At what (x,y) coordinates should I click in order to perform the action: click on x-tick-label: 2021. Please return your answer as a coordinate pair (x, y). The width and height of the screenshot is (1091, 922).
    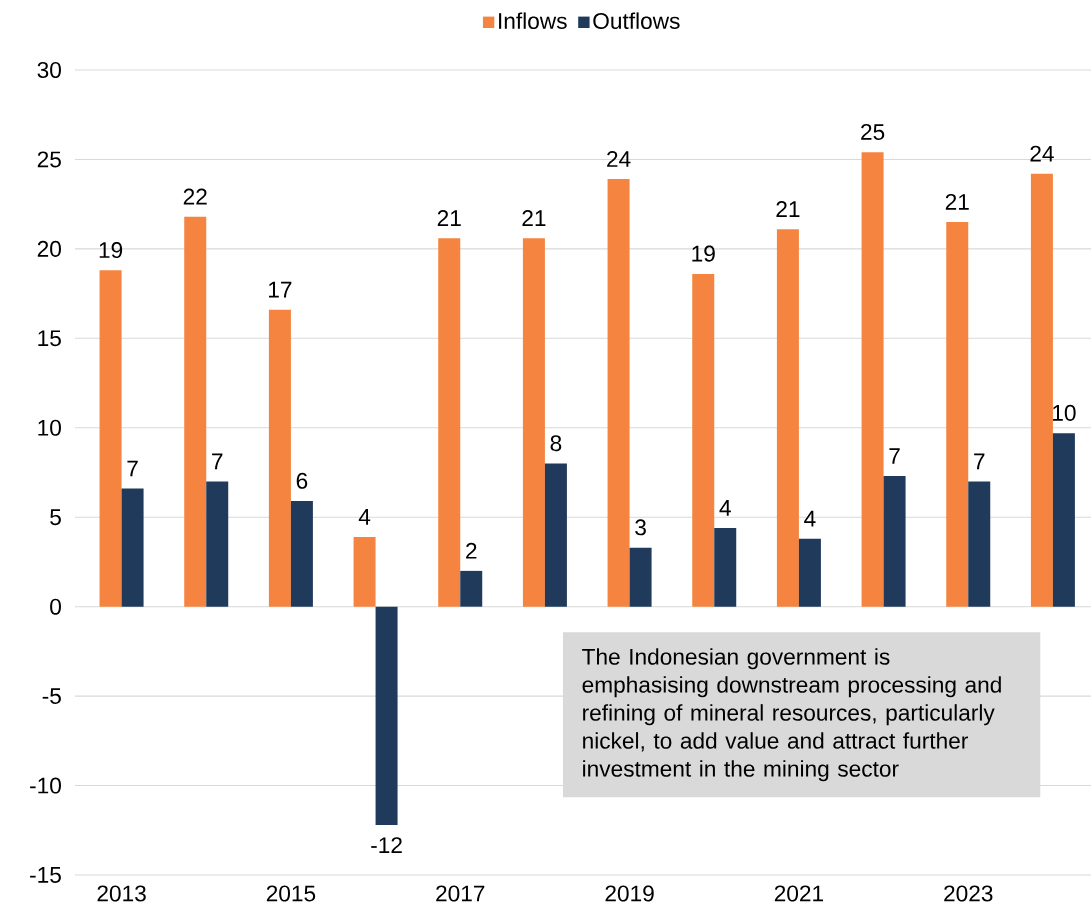
    Looking at the image, I should click on (799, 893).